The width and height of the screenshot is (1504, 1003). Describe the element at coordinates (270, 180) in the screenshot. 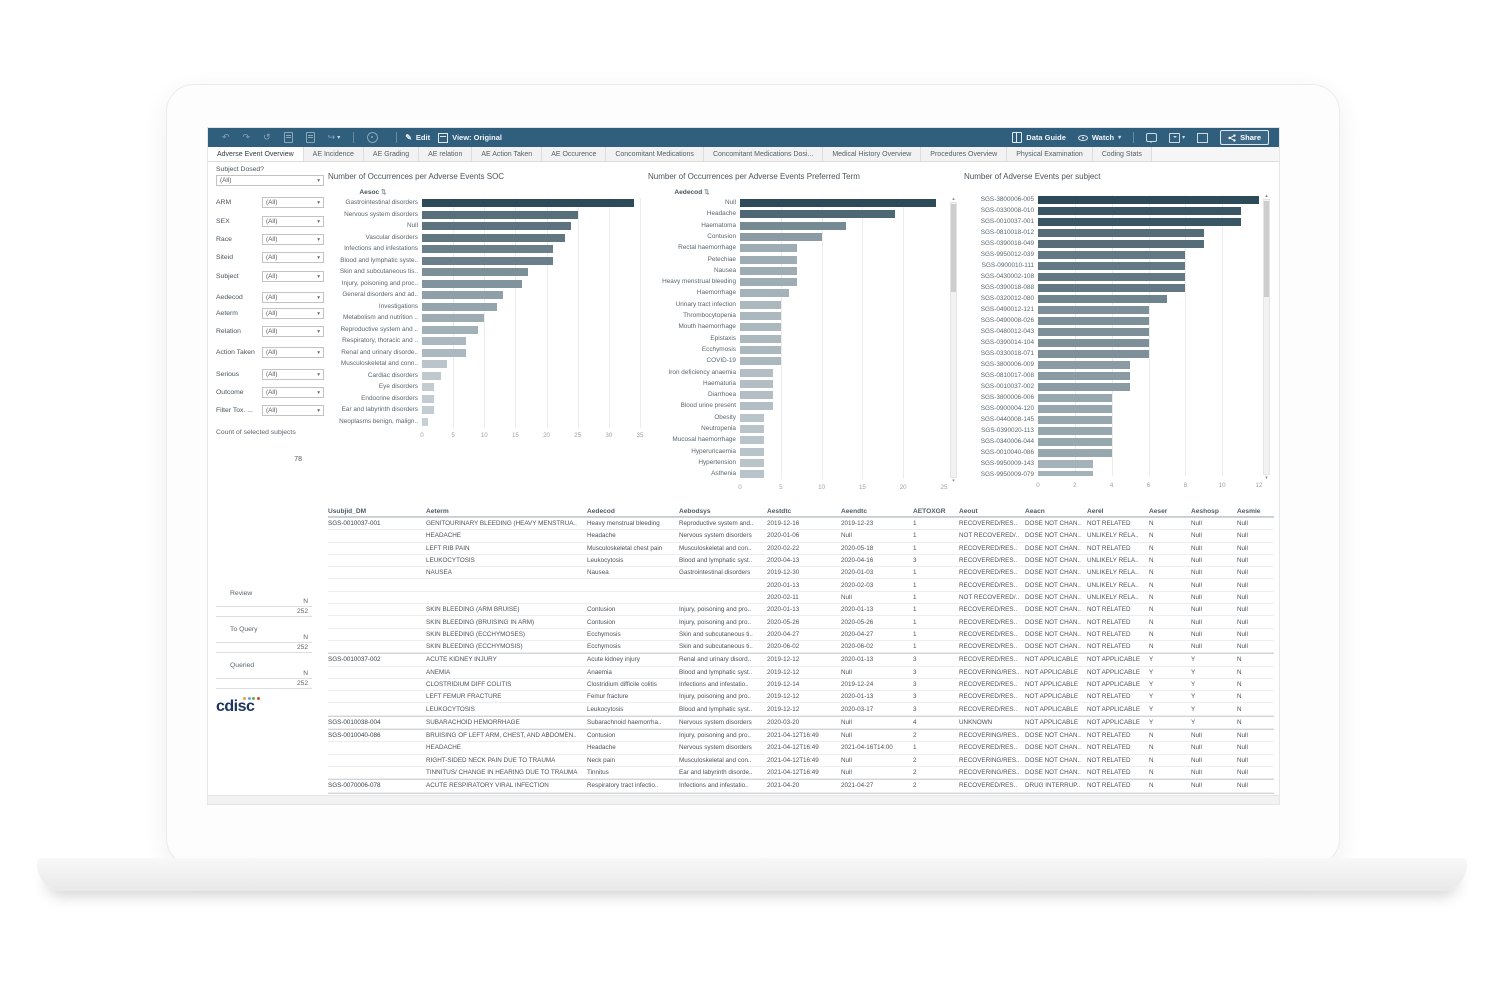

I see `filter-subject-dosed-select: (All) ▾` at that location.